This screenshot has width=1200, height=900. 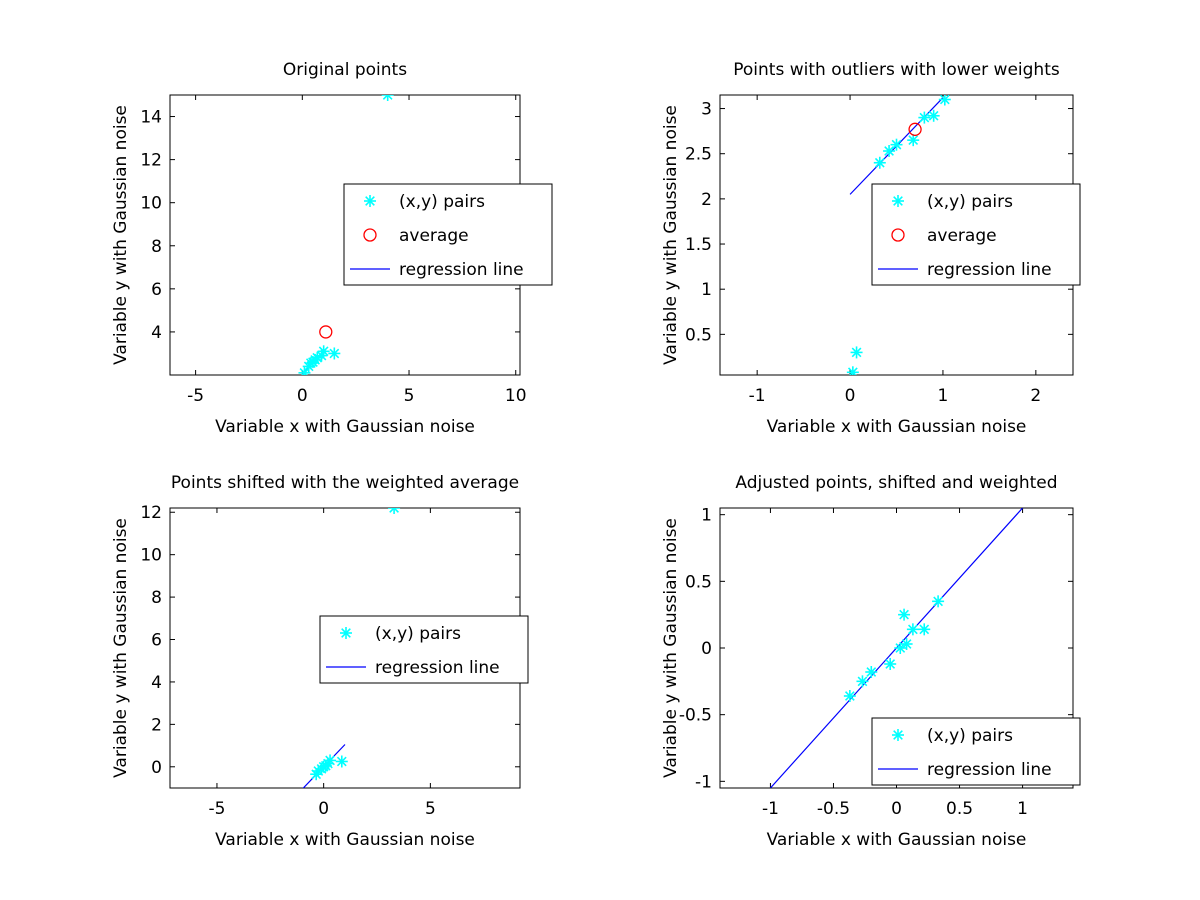 I want to click on y-tick-label: 3, so click(x=706, y=110).